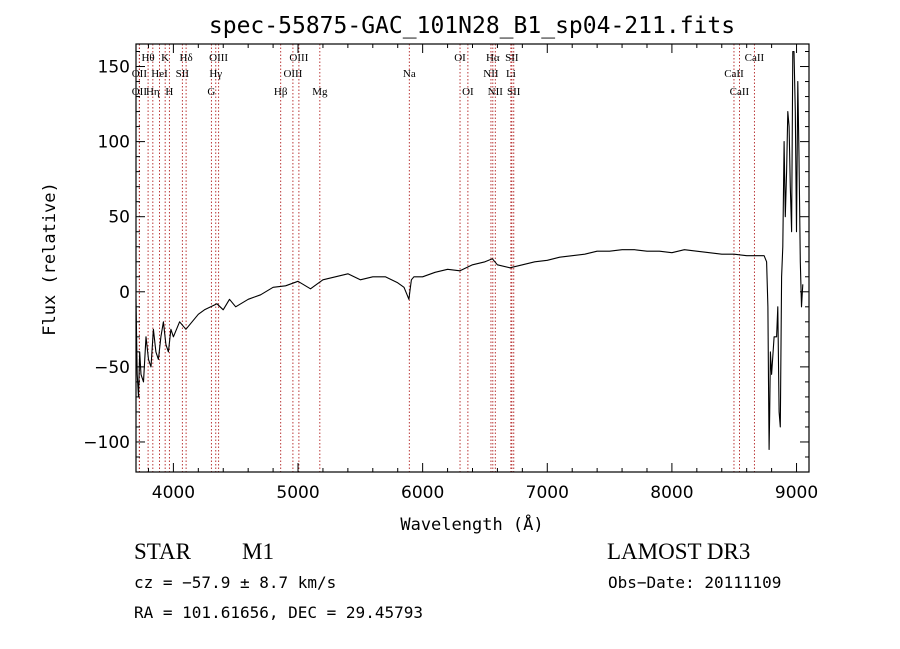 The width and height of the screenshot is (900, 649). Describe the element at coordinates (671, 493) in the screenshot. I see `x-tick-label: 8000` at that location.